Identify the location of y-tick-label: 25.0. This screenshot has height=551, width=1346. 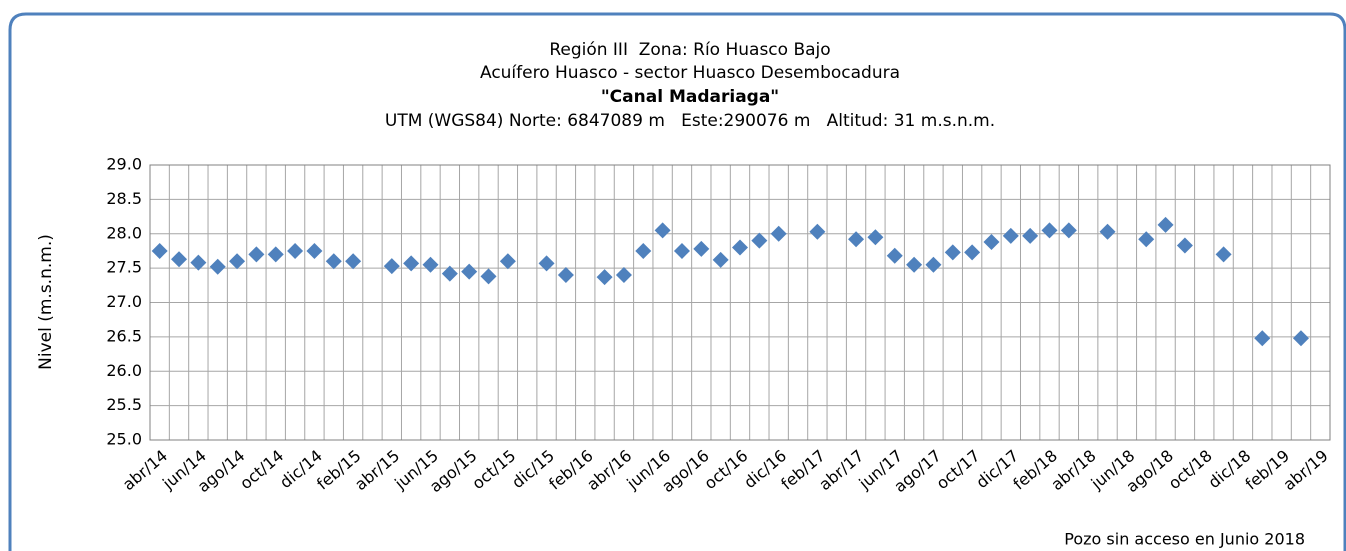
(124, 439).